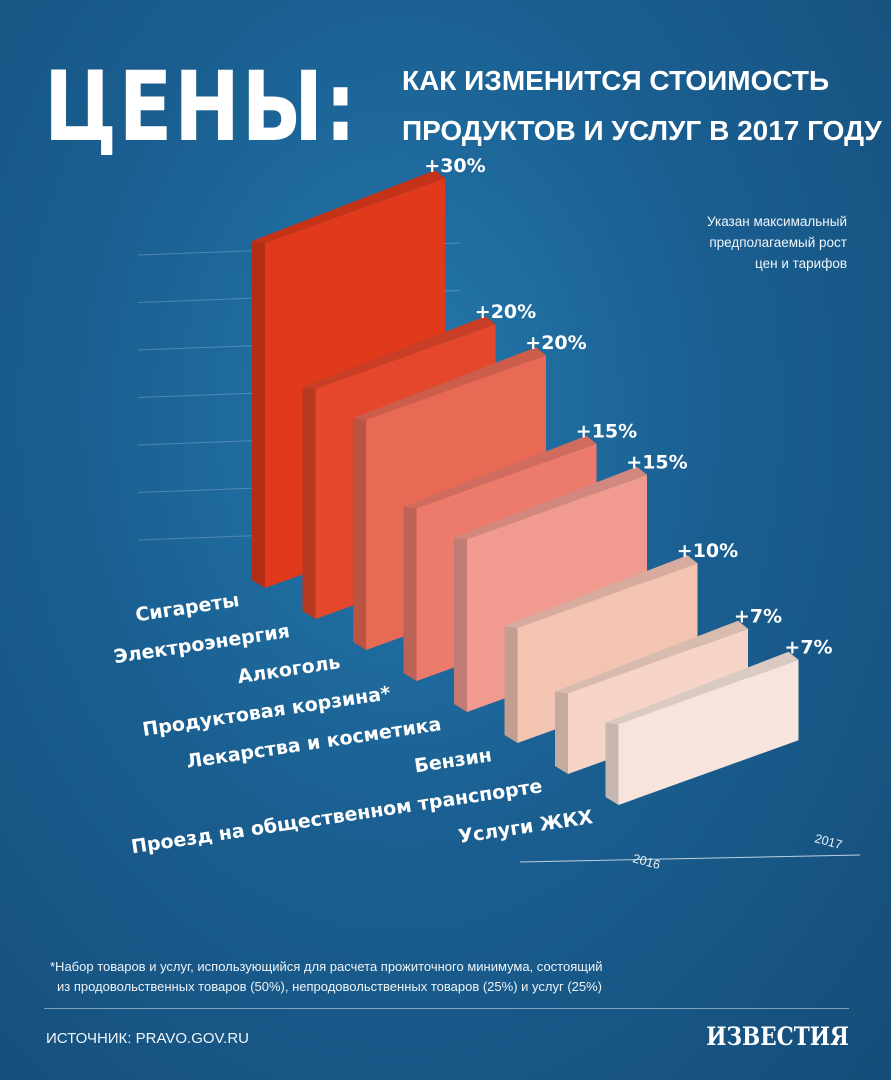 Image resolution: width=891 pixels, height=1080 pixels. Describe the element at coordinates (646, 861) in the screenshot. I see `axis-label-2016: 2016` at that location.